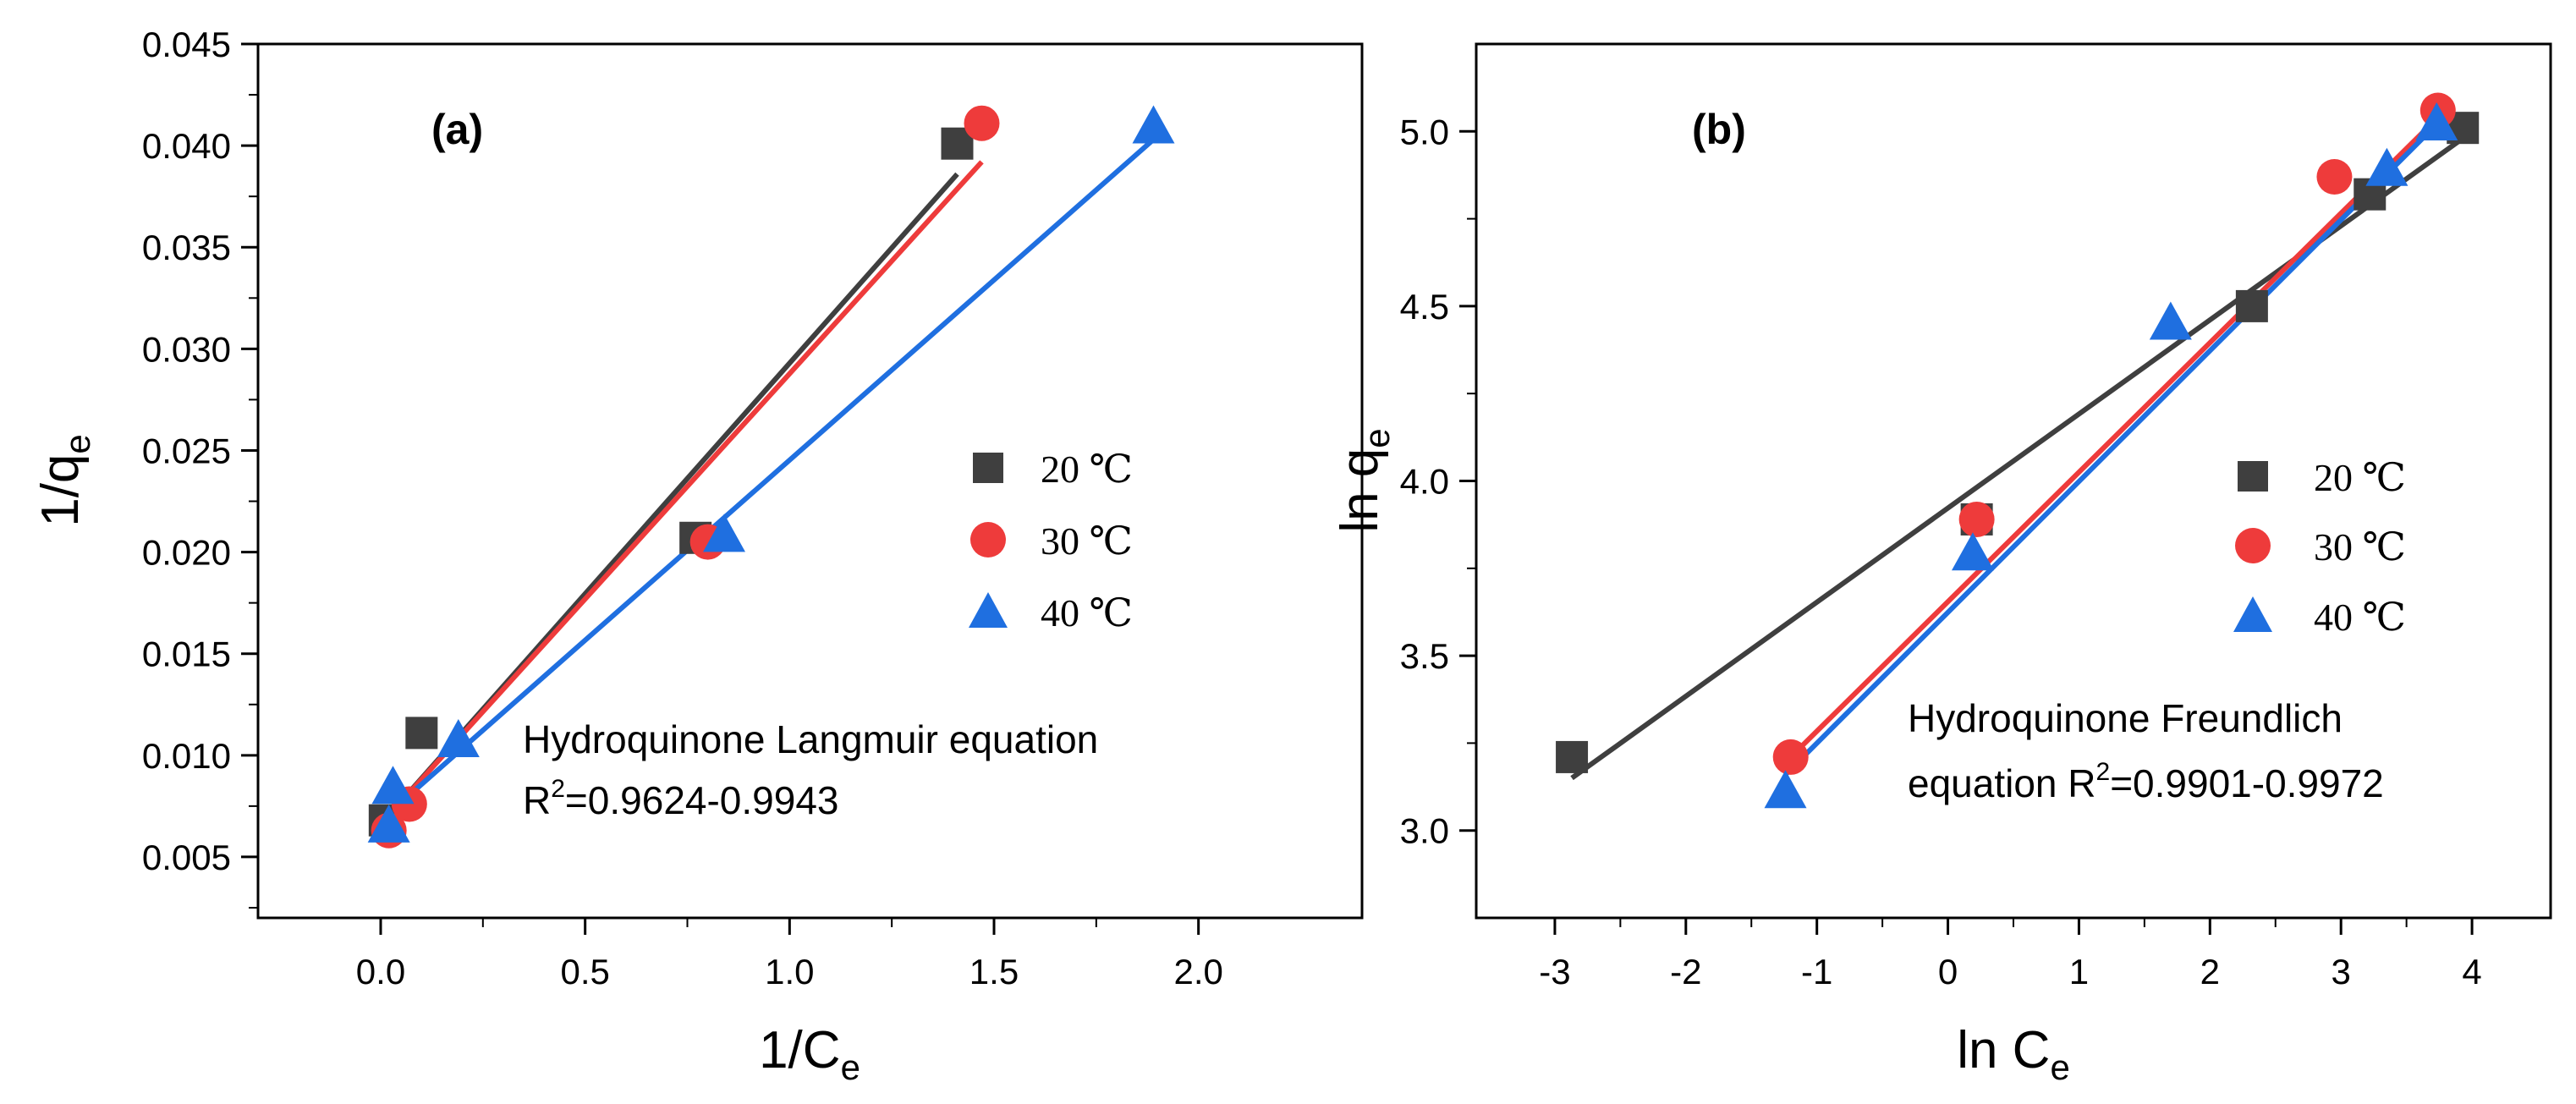 Image resolution: width=2576 pixels, height=1104 pixels. Describe the element at coordinates (186, 248) in the screenshot. I see `panel-a-y-tick-label: 0.035` at that location.